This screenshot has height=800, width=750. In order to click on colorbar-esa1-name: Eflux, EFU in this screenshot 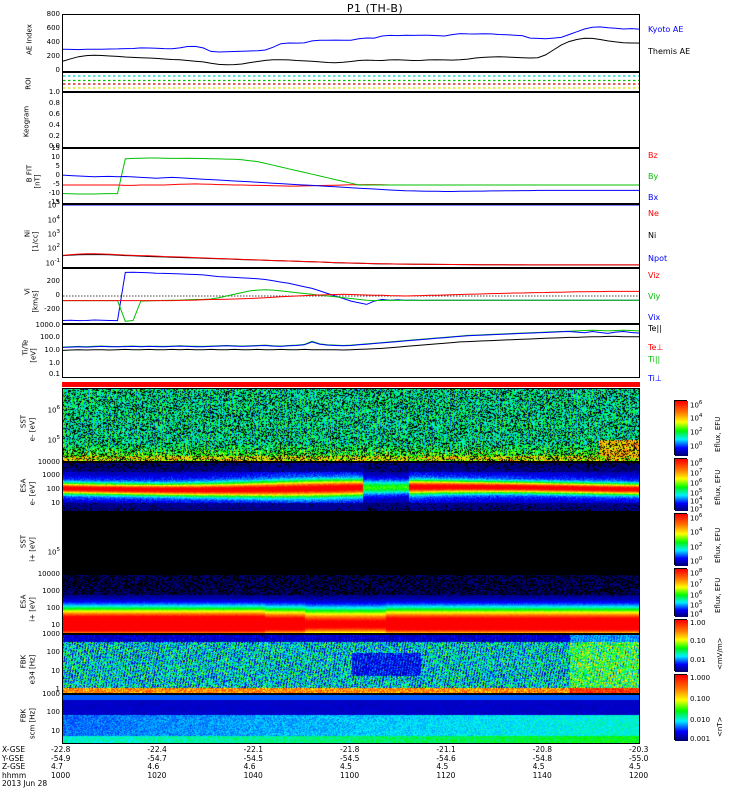, I will do `click(718, 487)`.